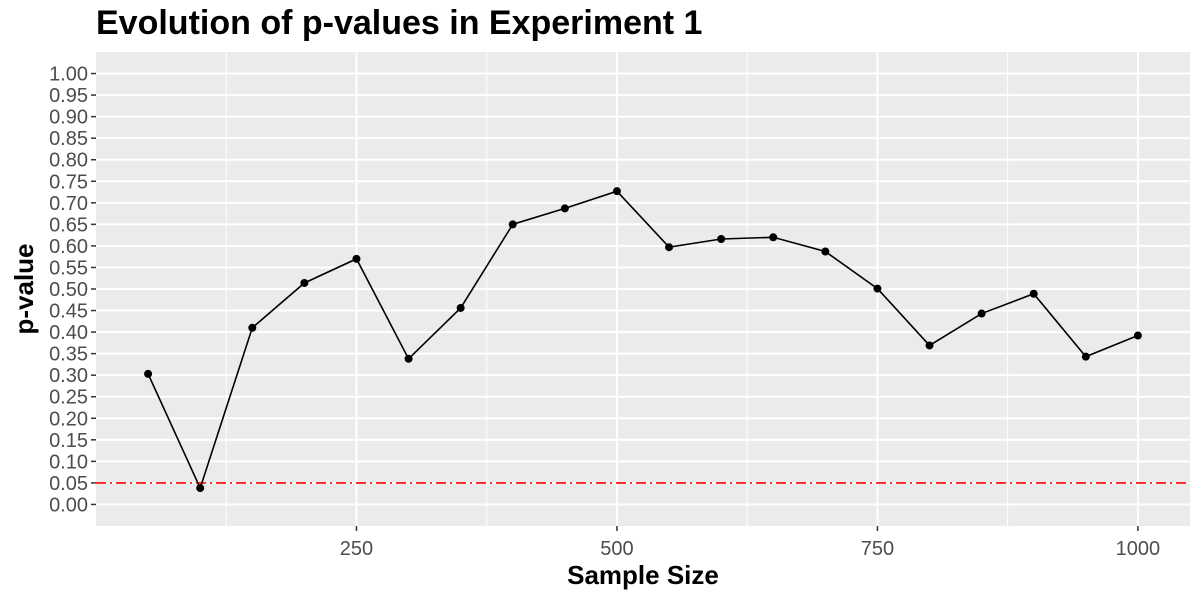 This screenshot has width=1200, height=605. I want to click on y-axis-title: p-value, so click(24, 288).